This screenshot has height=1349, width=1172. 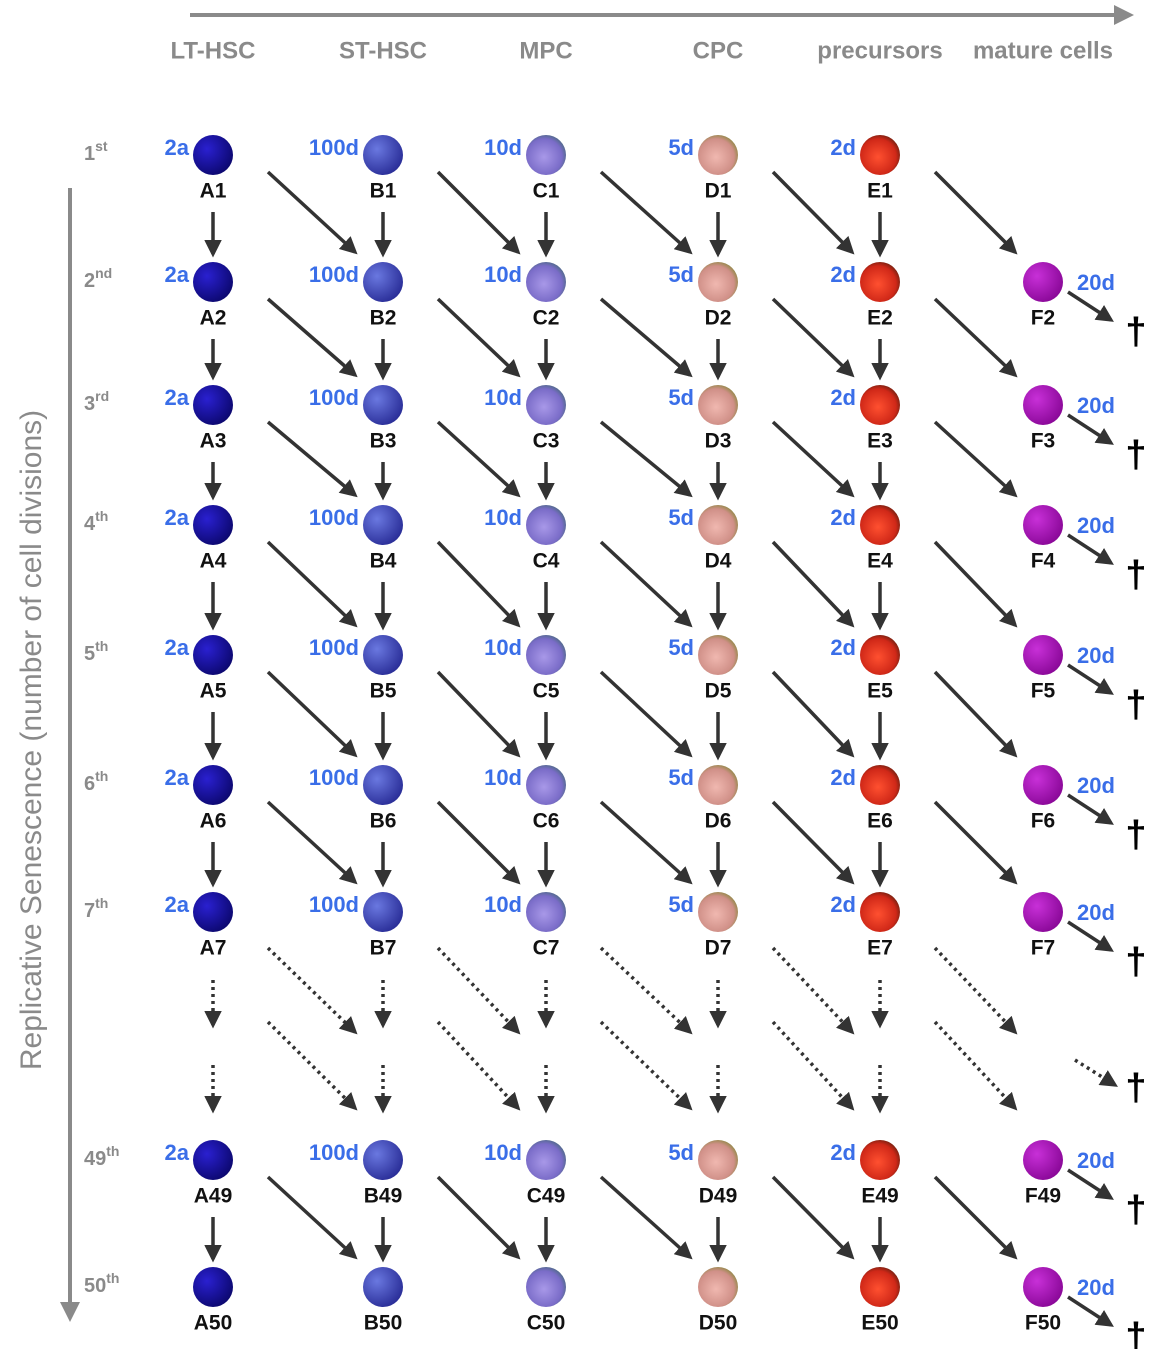 I want to click on ordinal-number: 6, so click(x=89, y=784).